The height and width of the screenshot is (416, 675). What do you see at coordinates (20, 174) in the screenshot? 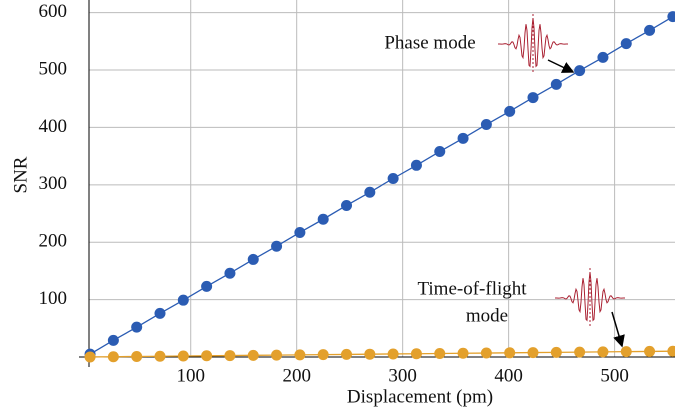
I see `y-axis-label: SNR` at bounding box center [20, 174].